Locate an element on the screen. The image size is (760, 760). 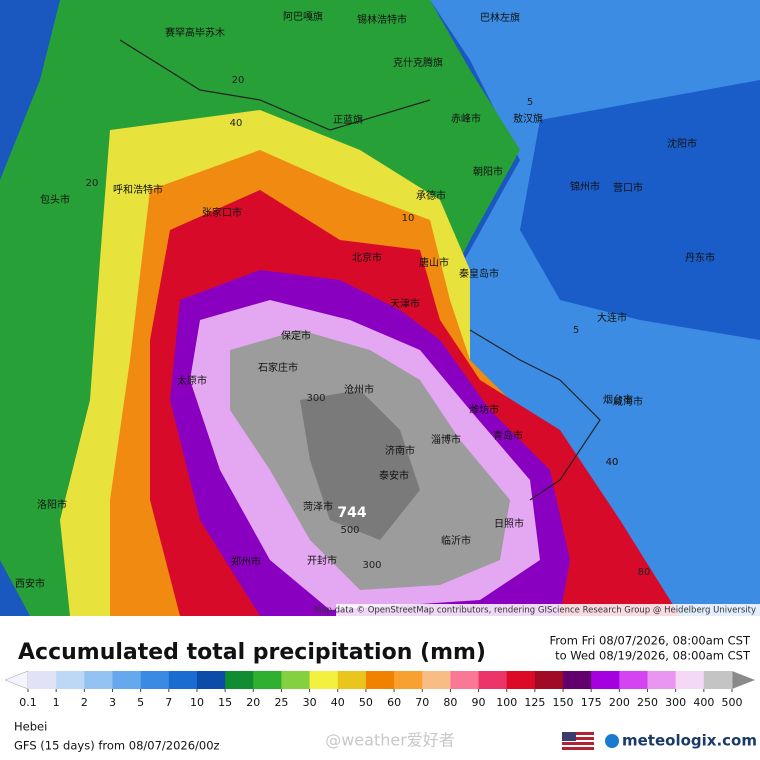
colorbar-label: 10 is located at coordinates (197, 702).